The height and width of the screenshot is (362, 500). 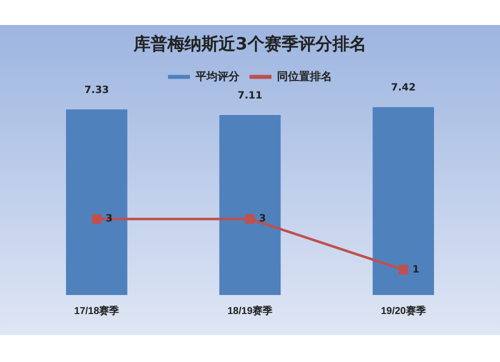 I want to click on data-label: 7.42, so click(x=403, y=88).